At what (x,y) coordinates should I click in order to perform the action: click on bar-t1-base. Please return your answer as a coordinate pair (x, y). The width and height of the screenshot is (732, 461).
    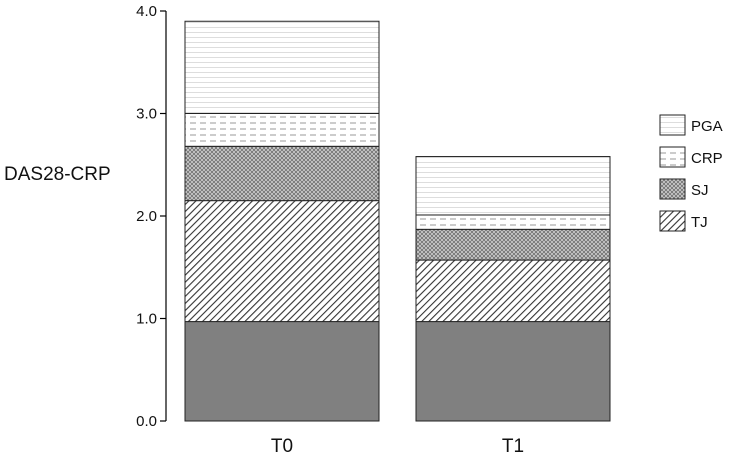
    Looking at the image, I should click on (513, 371).